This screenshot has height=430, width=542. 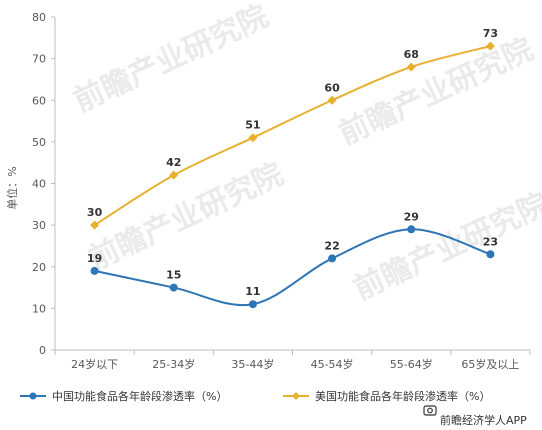 What do you see at coordinates (411, 54) in the screenshot?
I see `data-label: 68` at bounding box center [411, 54].